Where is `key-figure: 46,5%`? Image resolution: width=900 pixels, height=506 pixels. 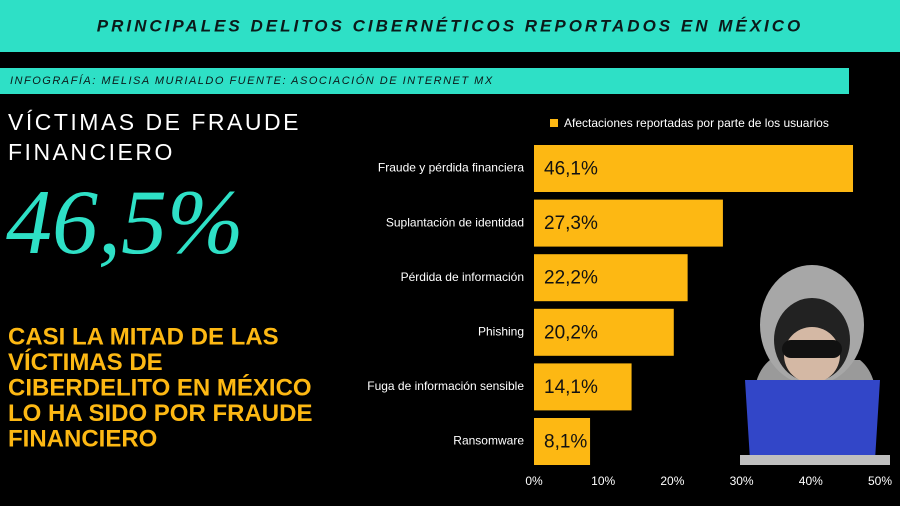 key-figure: 46,5% is located at coordinates (125, 222).